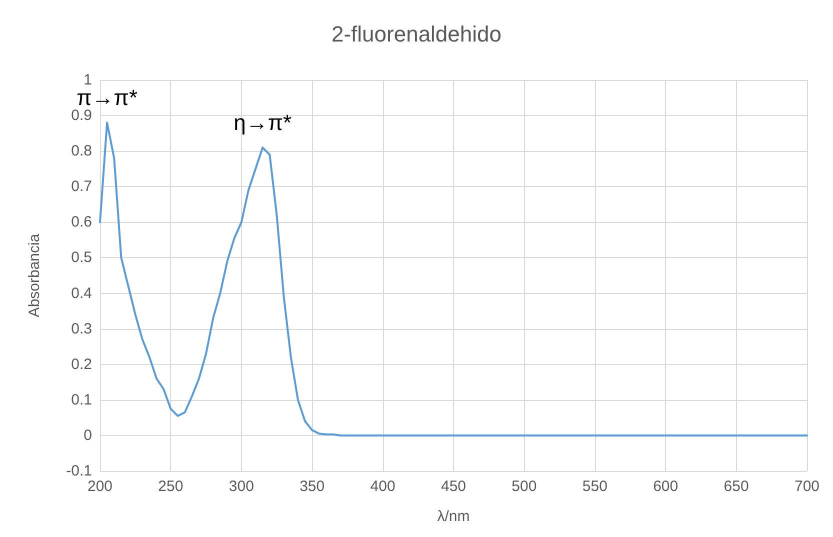 The width and height of the screenshot is (833, 537). What do you see at coordinates (312, 486) in the screenshot?
I see `x-tick-label: 350` at bounding box center [312, 486].